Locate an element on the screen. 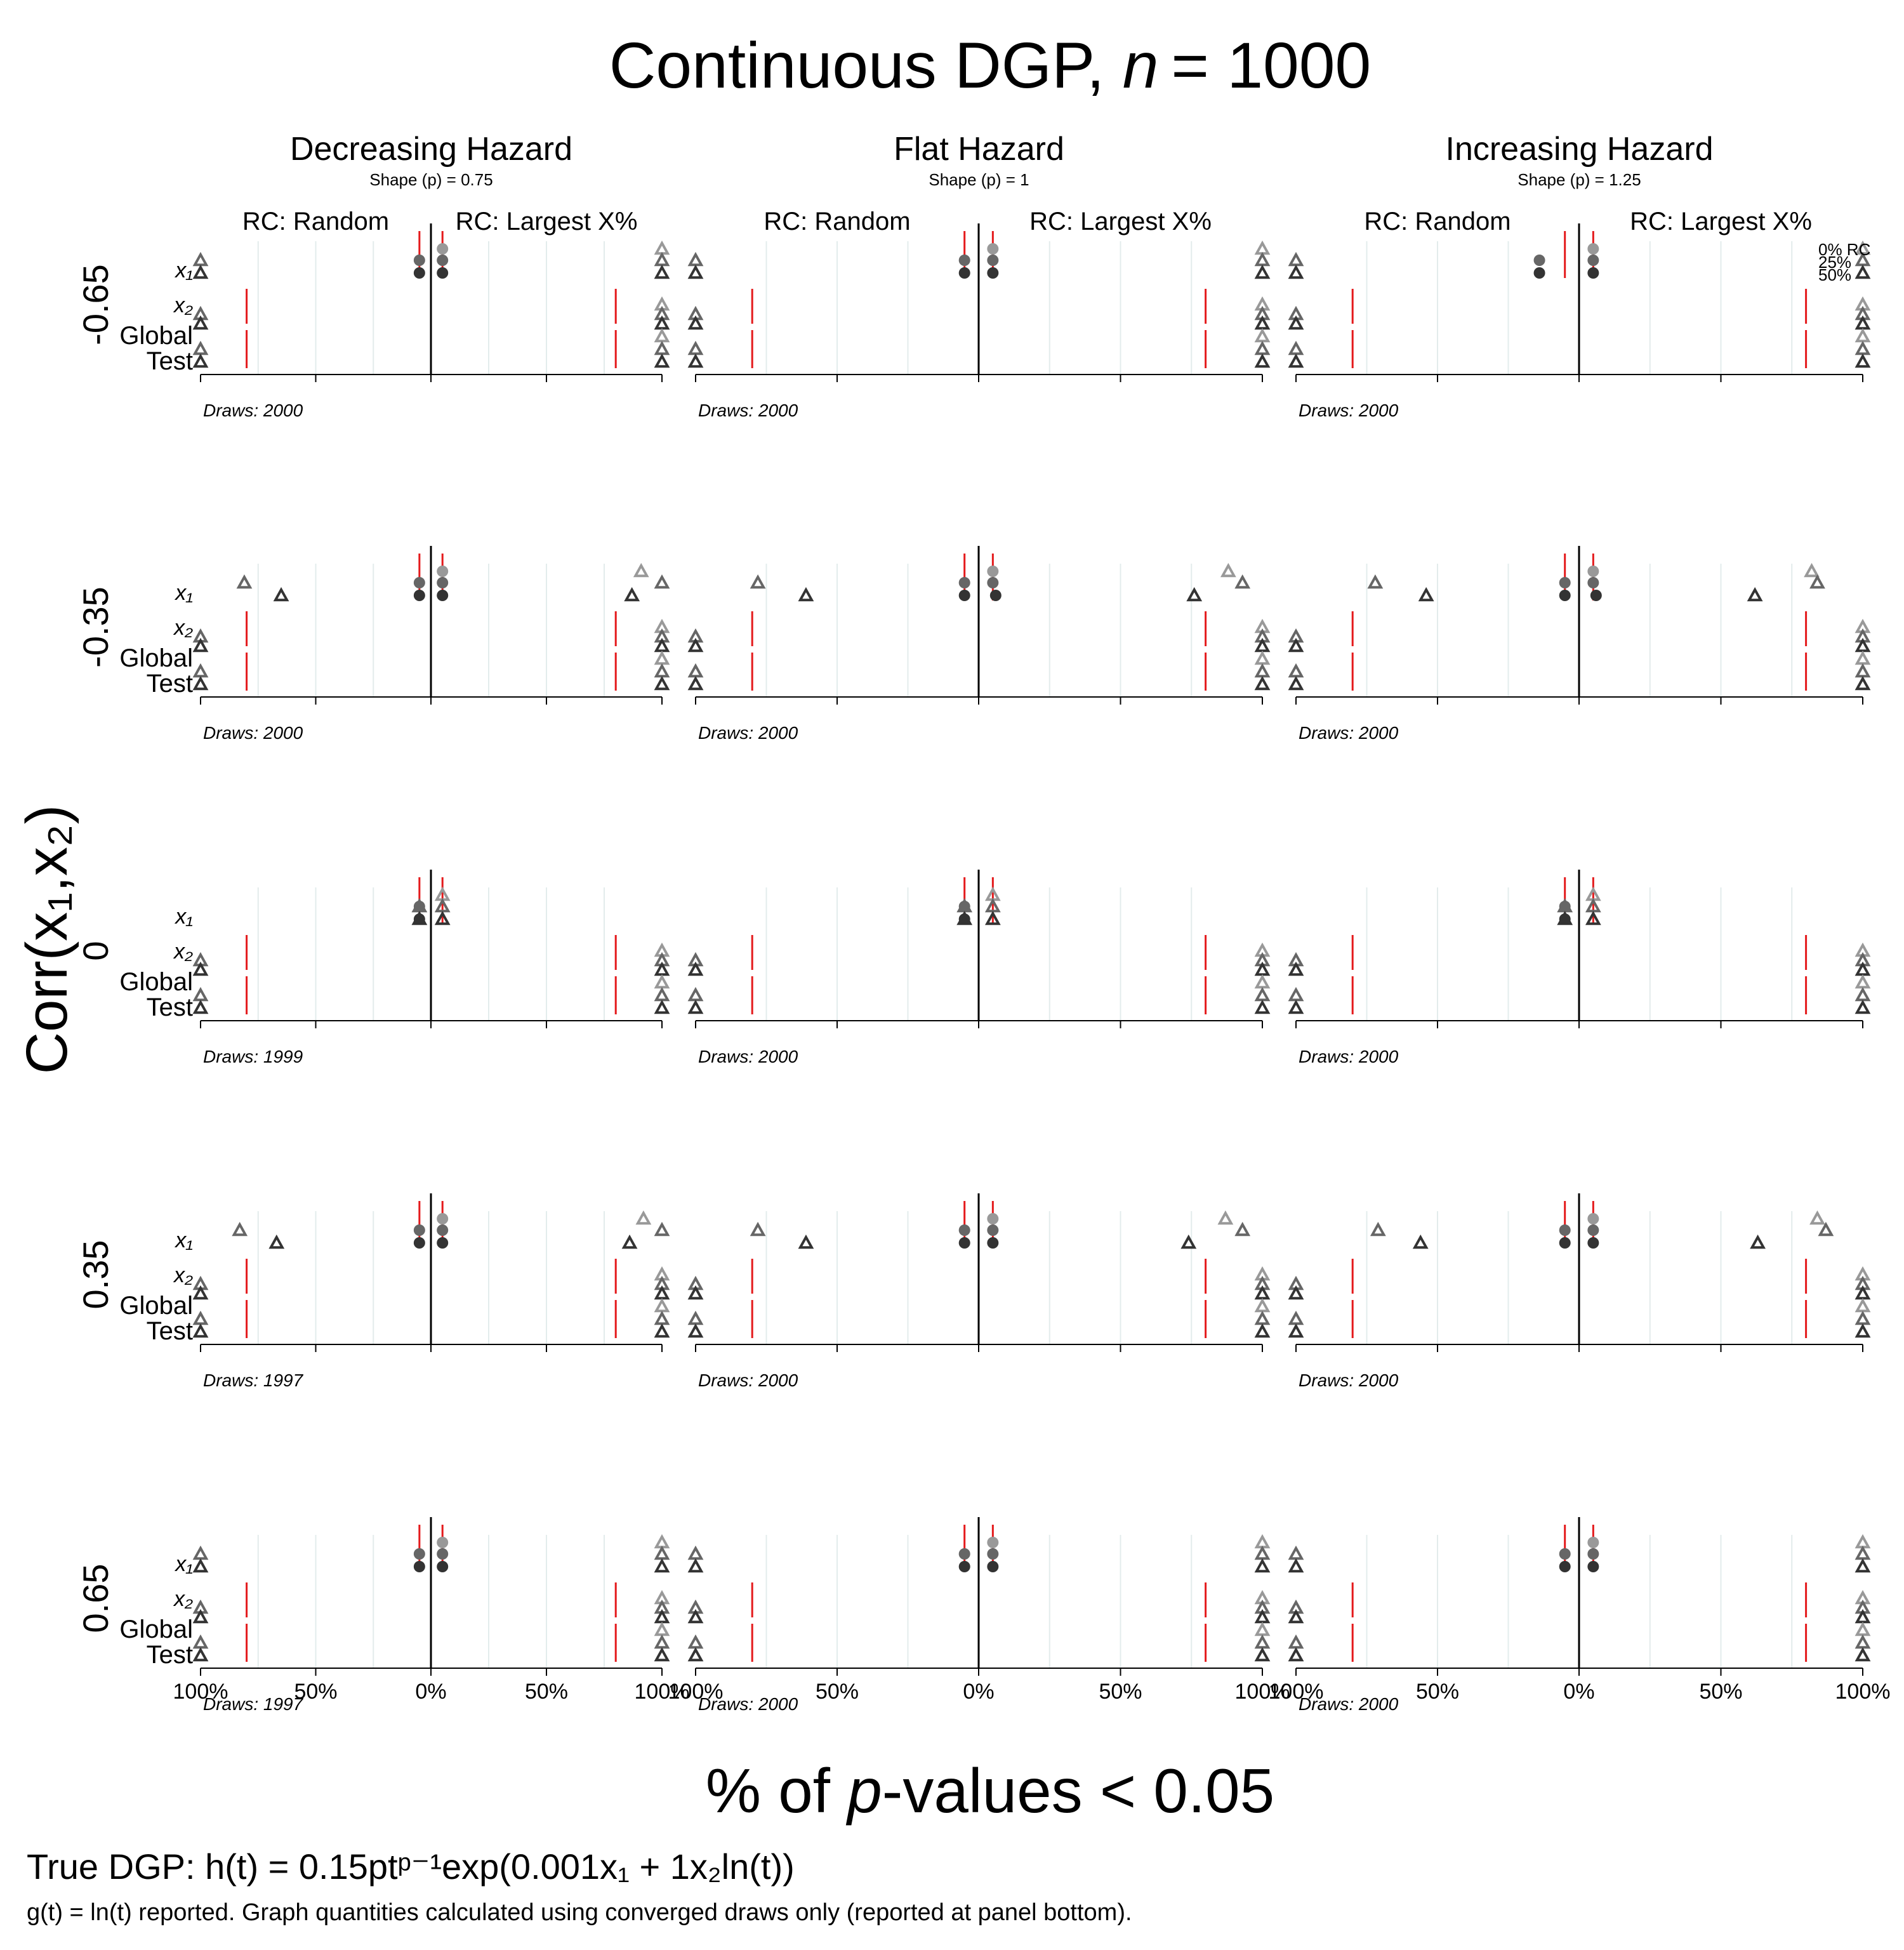 This screenshot has width=1904, height=1950. panel: Draws: 1997 is located at coordinates (431, 1615).